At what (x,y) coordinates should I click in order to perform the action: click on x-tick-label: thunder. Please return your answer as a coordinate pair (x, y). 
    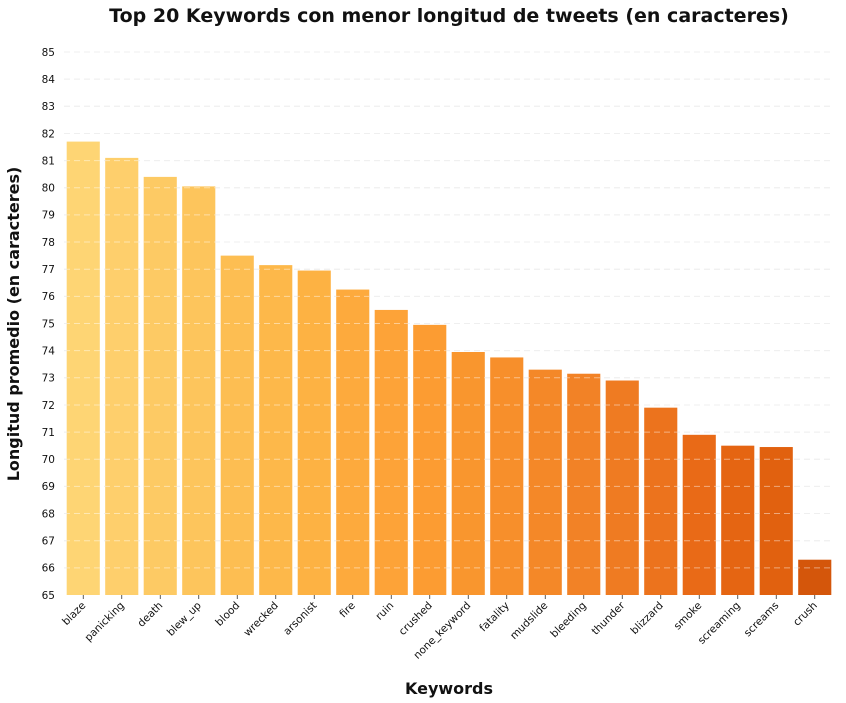
    Looking at the image, I should click on (609, 618).